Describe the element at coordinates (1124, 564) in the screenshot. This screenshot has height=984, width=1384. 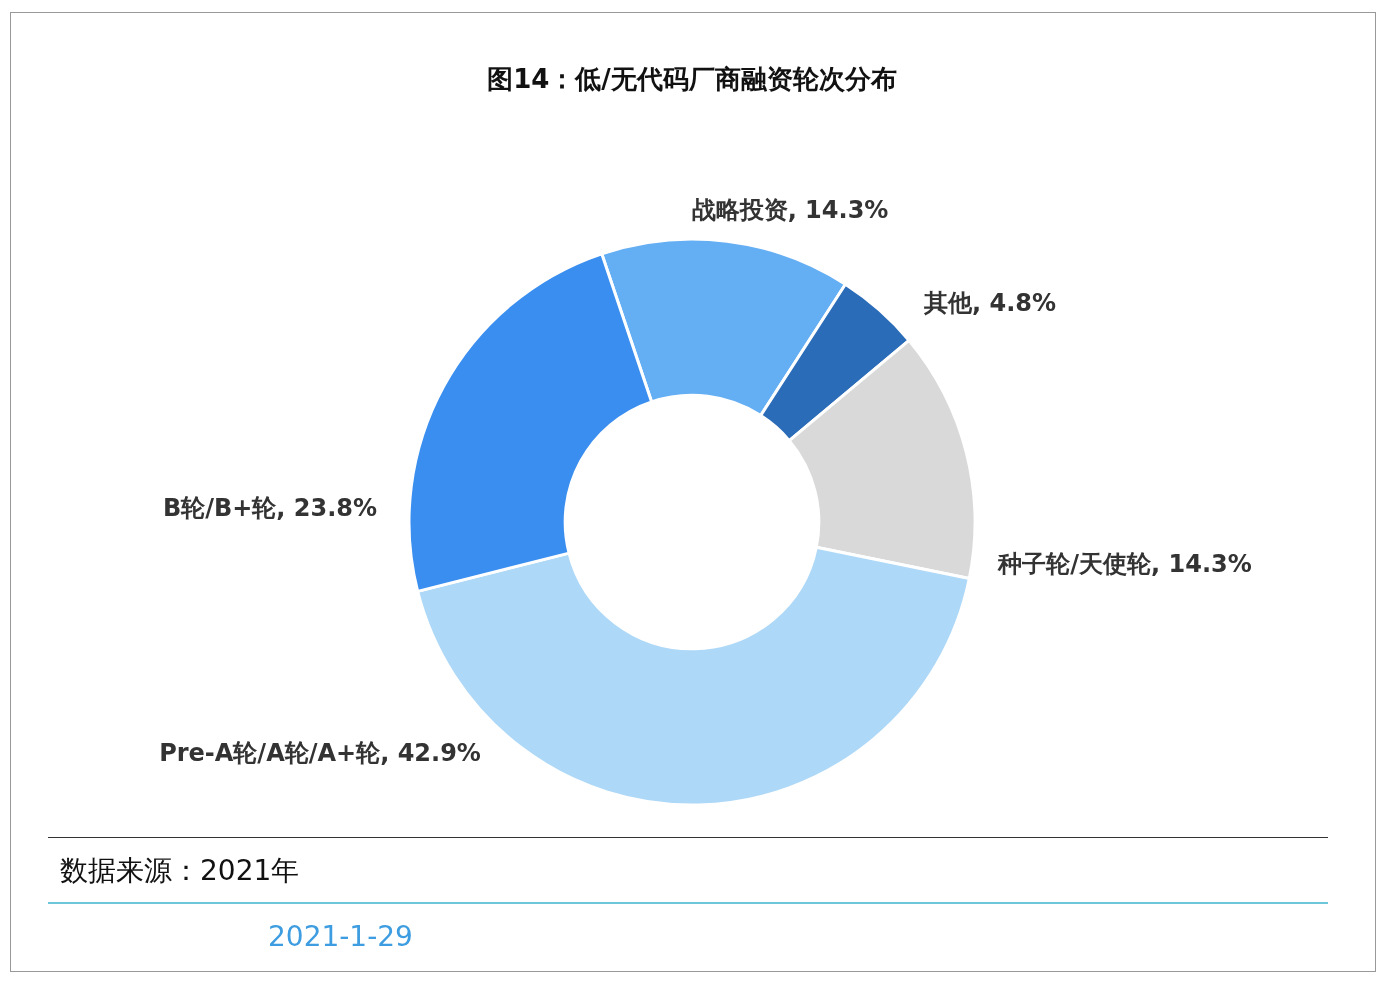
I see `slice-label: 种子轮/天使轮, 14.3%` at that location.